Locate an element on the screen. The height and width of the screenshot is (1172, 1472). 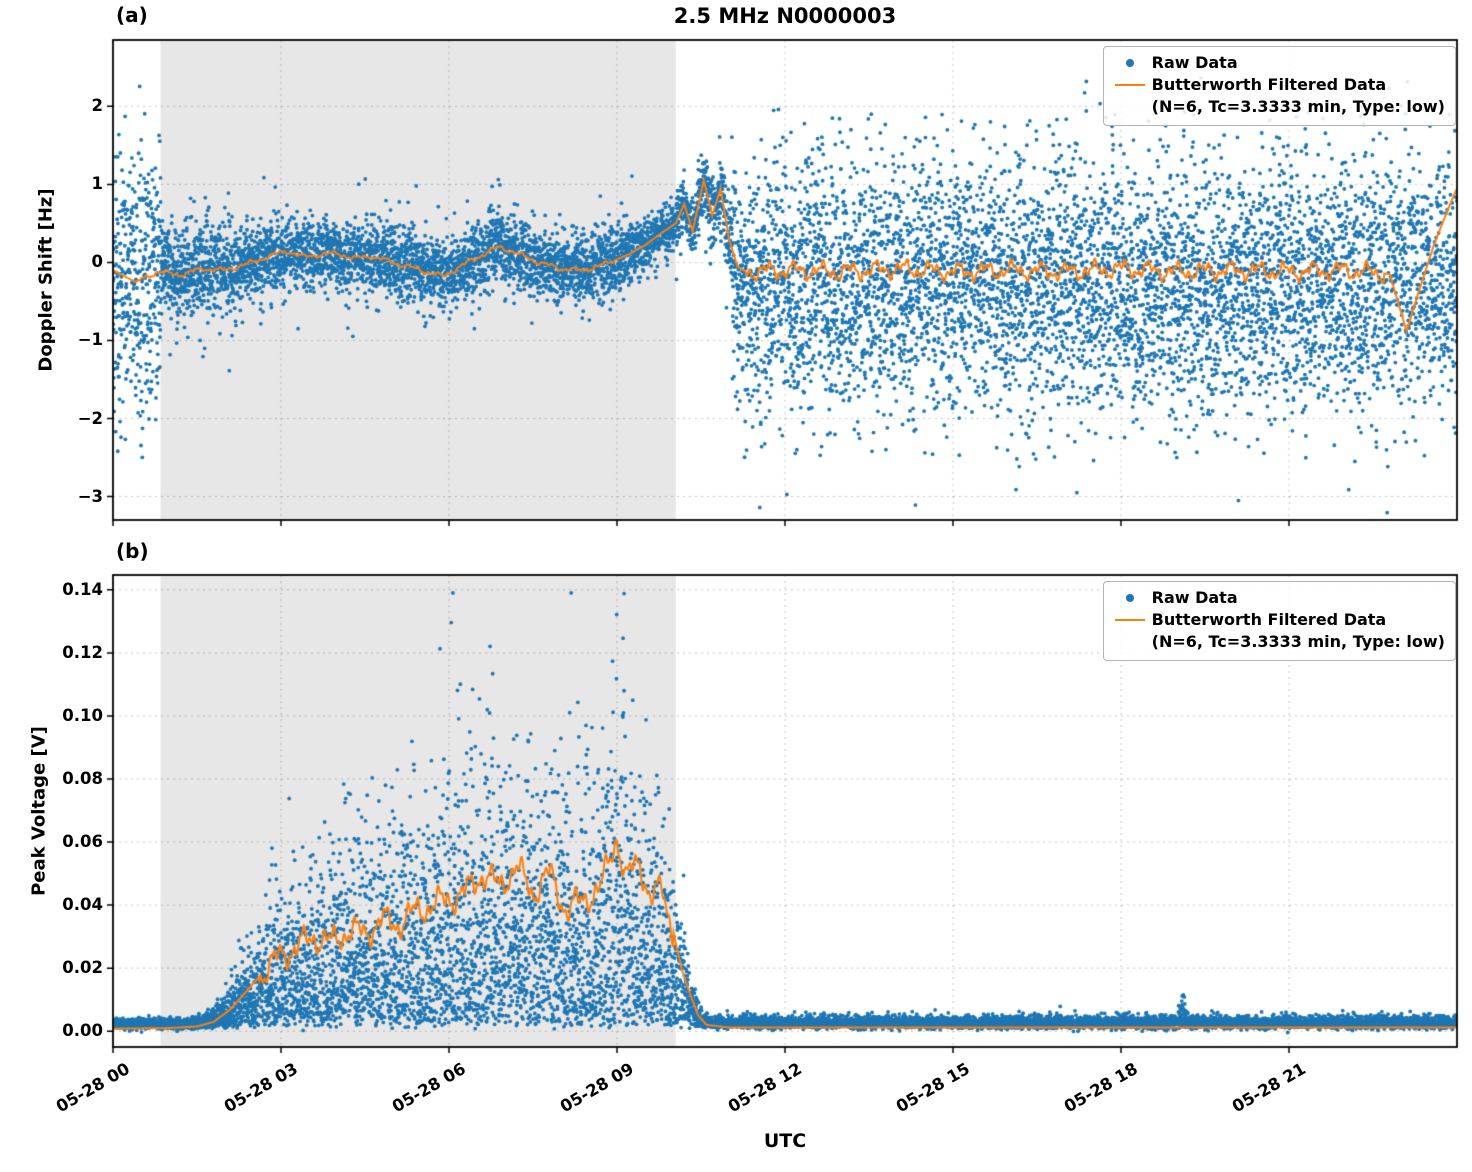
x-tick-label: 05-28 21 is located at coordinates (1268, 1088).